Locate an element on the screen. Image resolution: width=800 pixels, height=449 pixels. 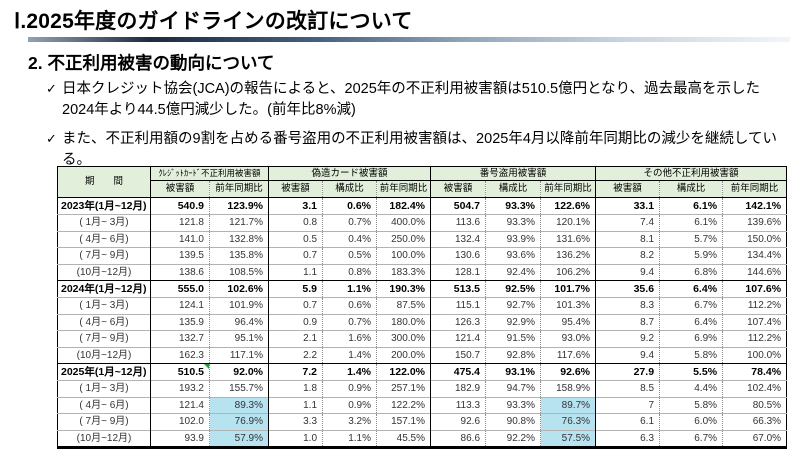
value-cell: 57.9% is located at coordinates (239, 438).